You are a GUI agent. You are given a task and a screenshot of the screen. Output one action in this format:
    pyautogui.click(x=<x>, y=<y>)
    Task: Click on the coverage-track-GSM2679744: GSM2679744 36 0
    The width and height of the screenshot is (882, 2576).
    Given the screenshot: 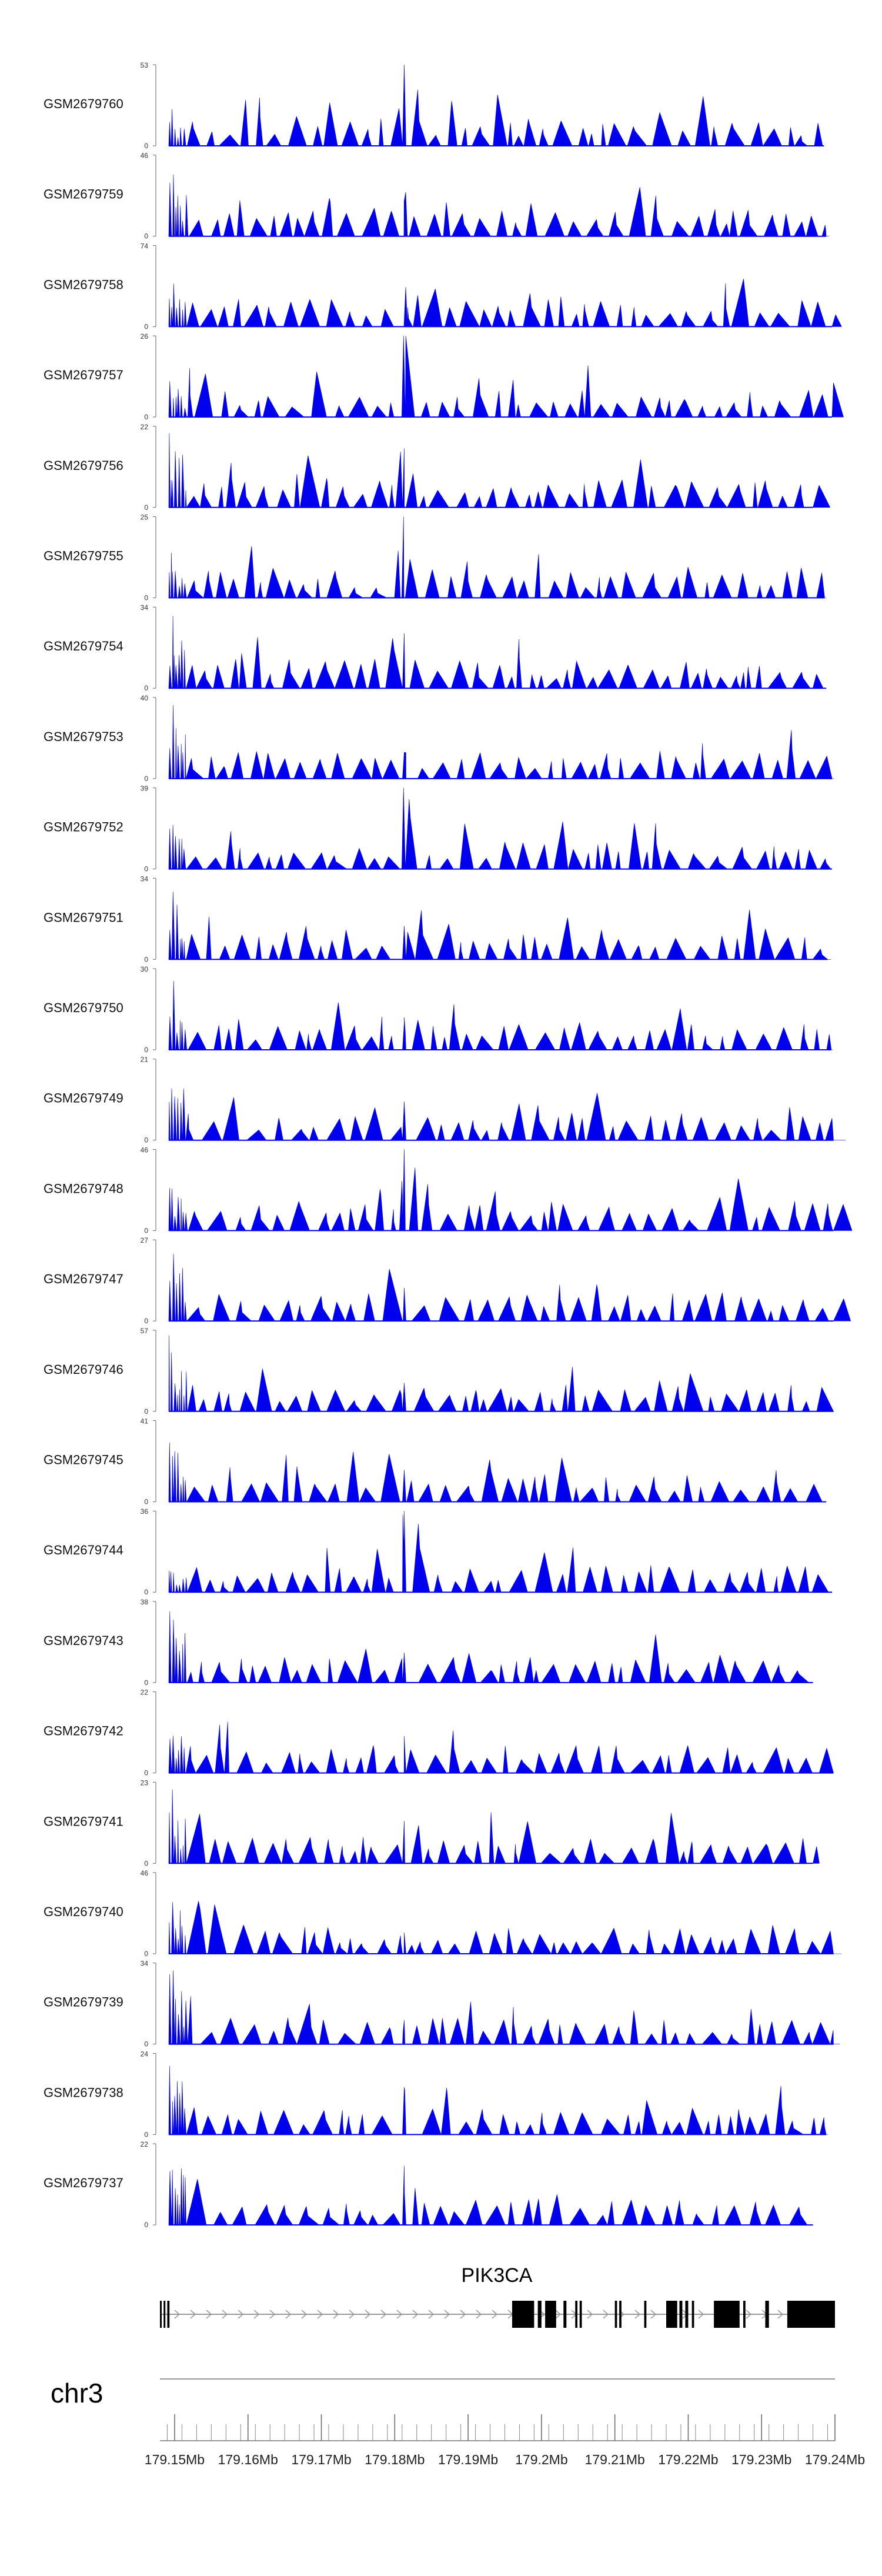 What is the action you would take?
    pyautogui.click(x=438, y=1551)
    